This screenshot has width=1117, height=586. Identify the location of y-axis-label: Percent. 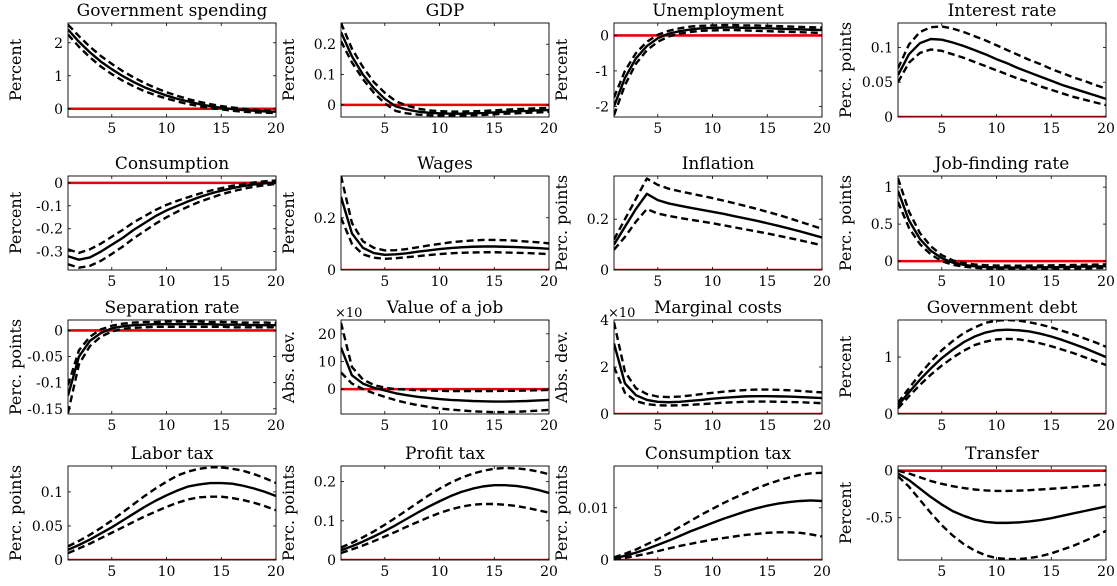
(845, 512).